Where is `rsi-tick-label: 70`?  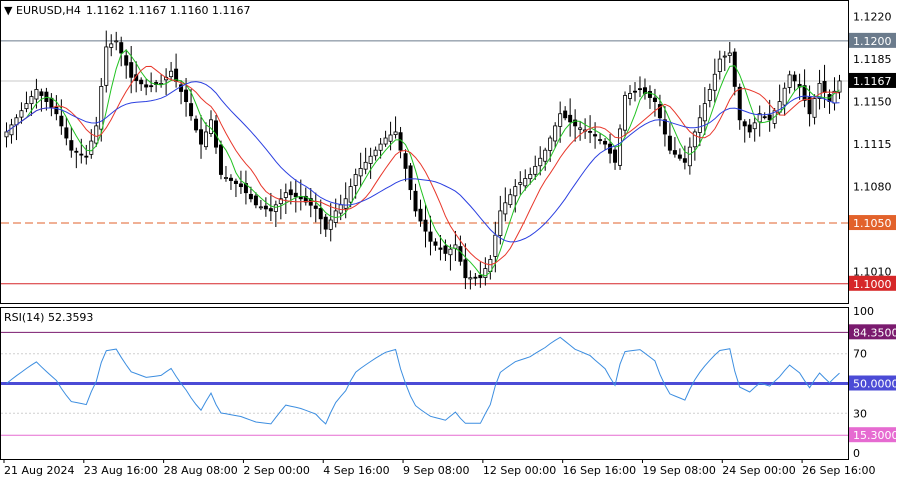 rsi-tick-label: 70 is located at coordinates (860, 354).